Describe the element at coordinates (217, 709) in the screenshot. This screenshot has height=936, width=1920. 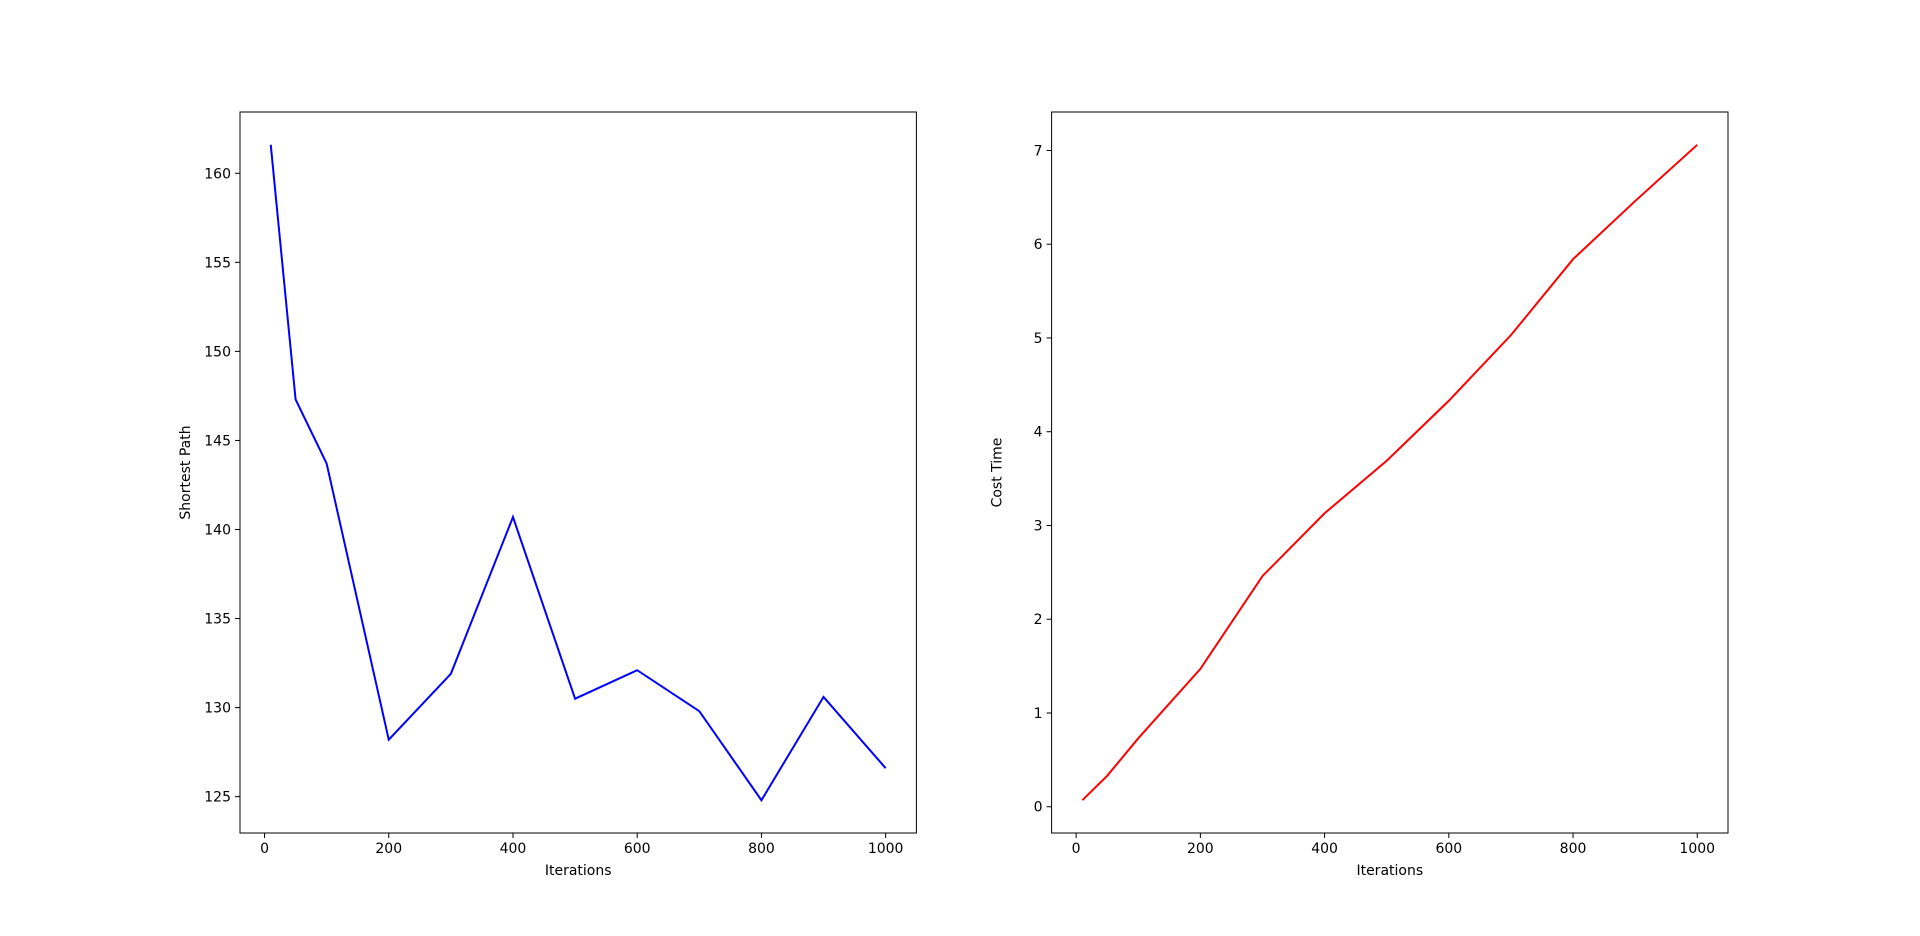
I see `y-tick-label: 130` at that location.